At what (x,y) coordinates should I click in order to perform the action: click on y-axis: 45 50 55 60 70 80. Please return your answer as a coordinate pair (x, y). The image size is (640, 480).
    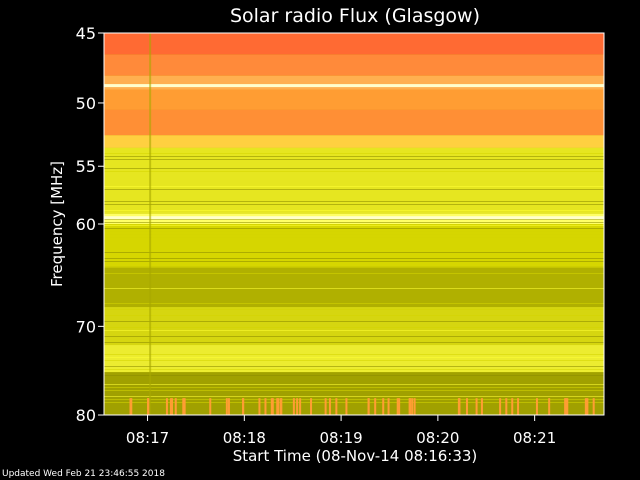
    Looking at the image, I should click on (90, 224).